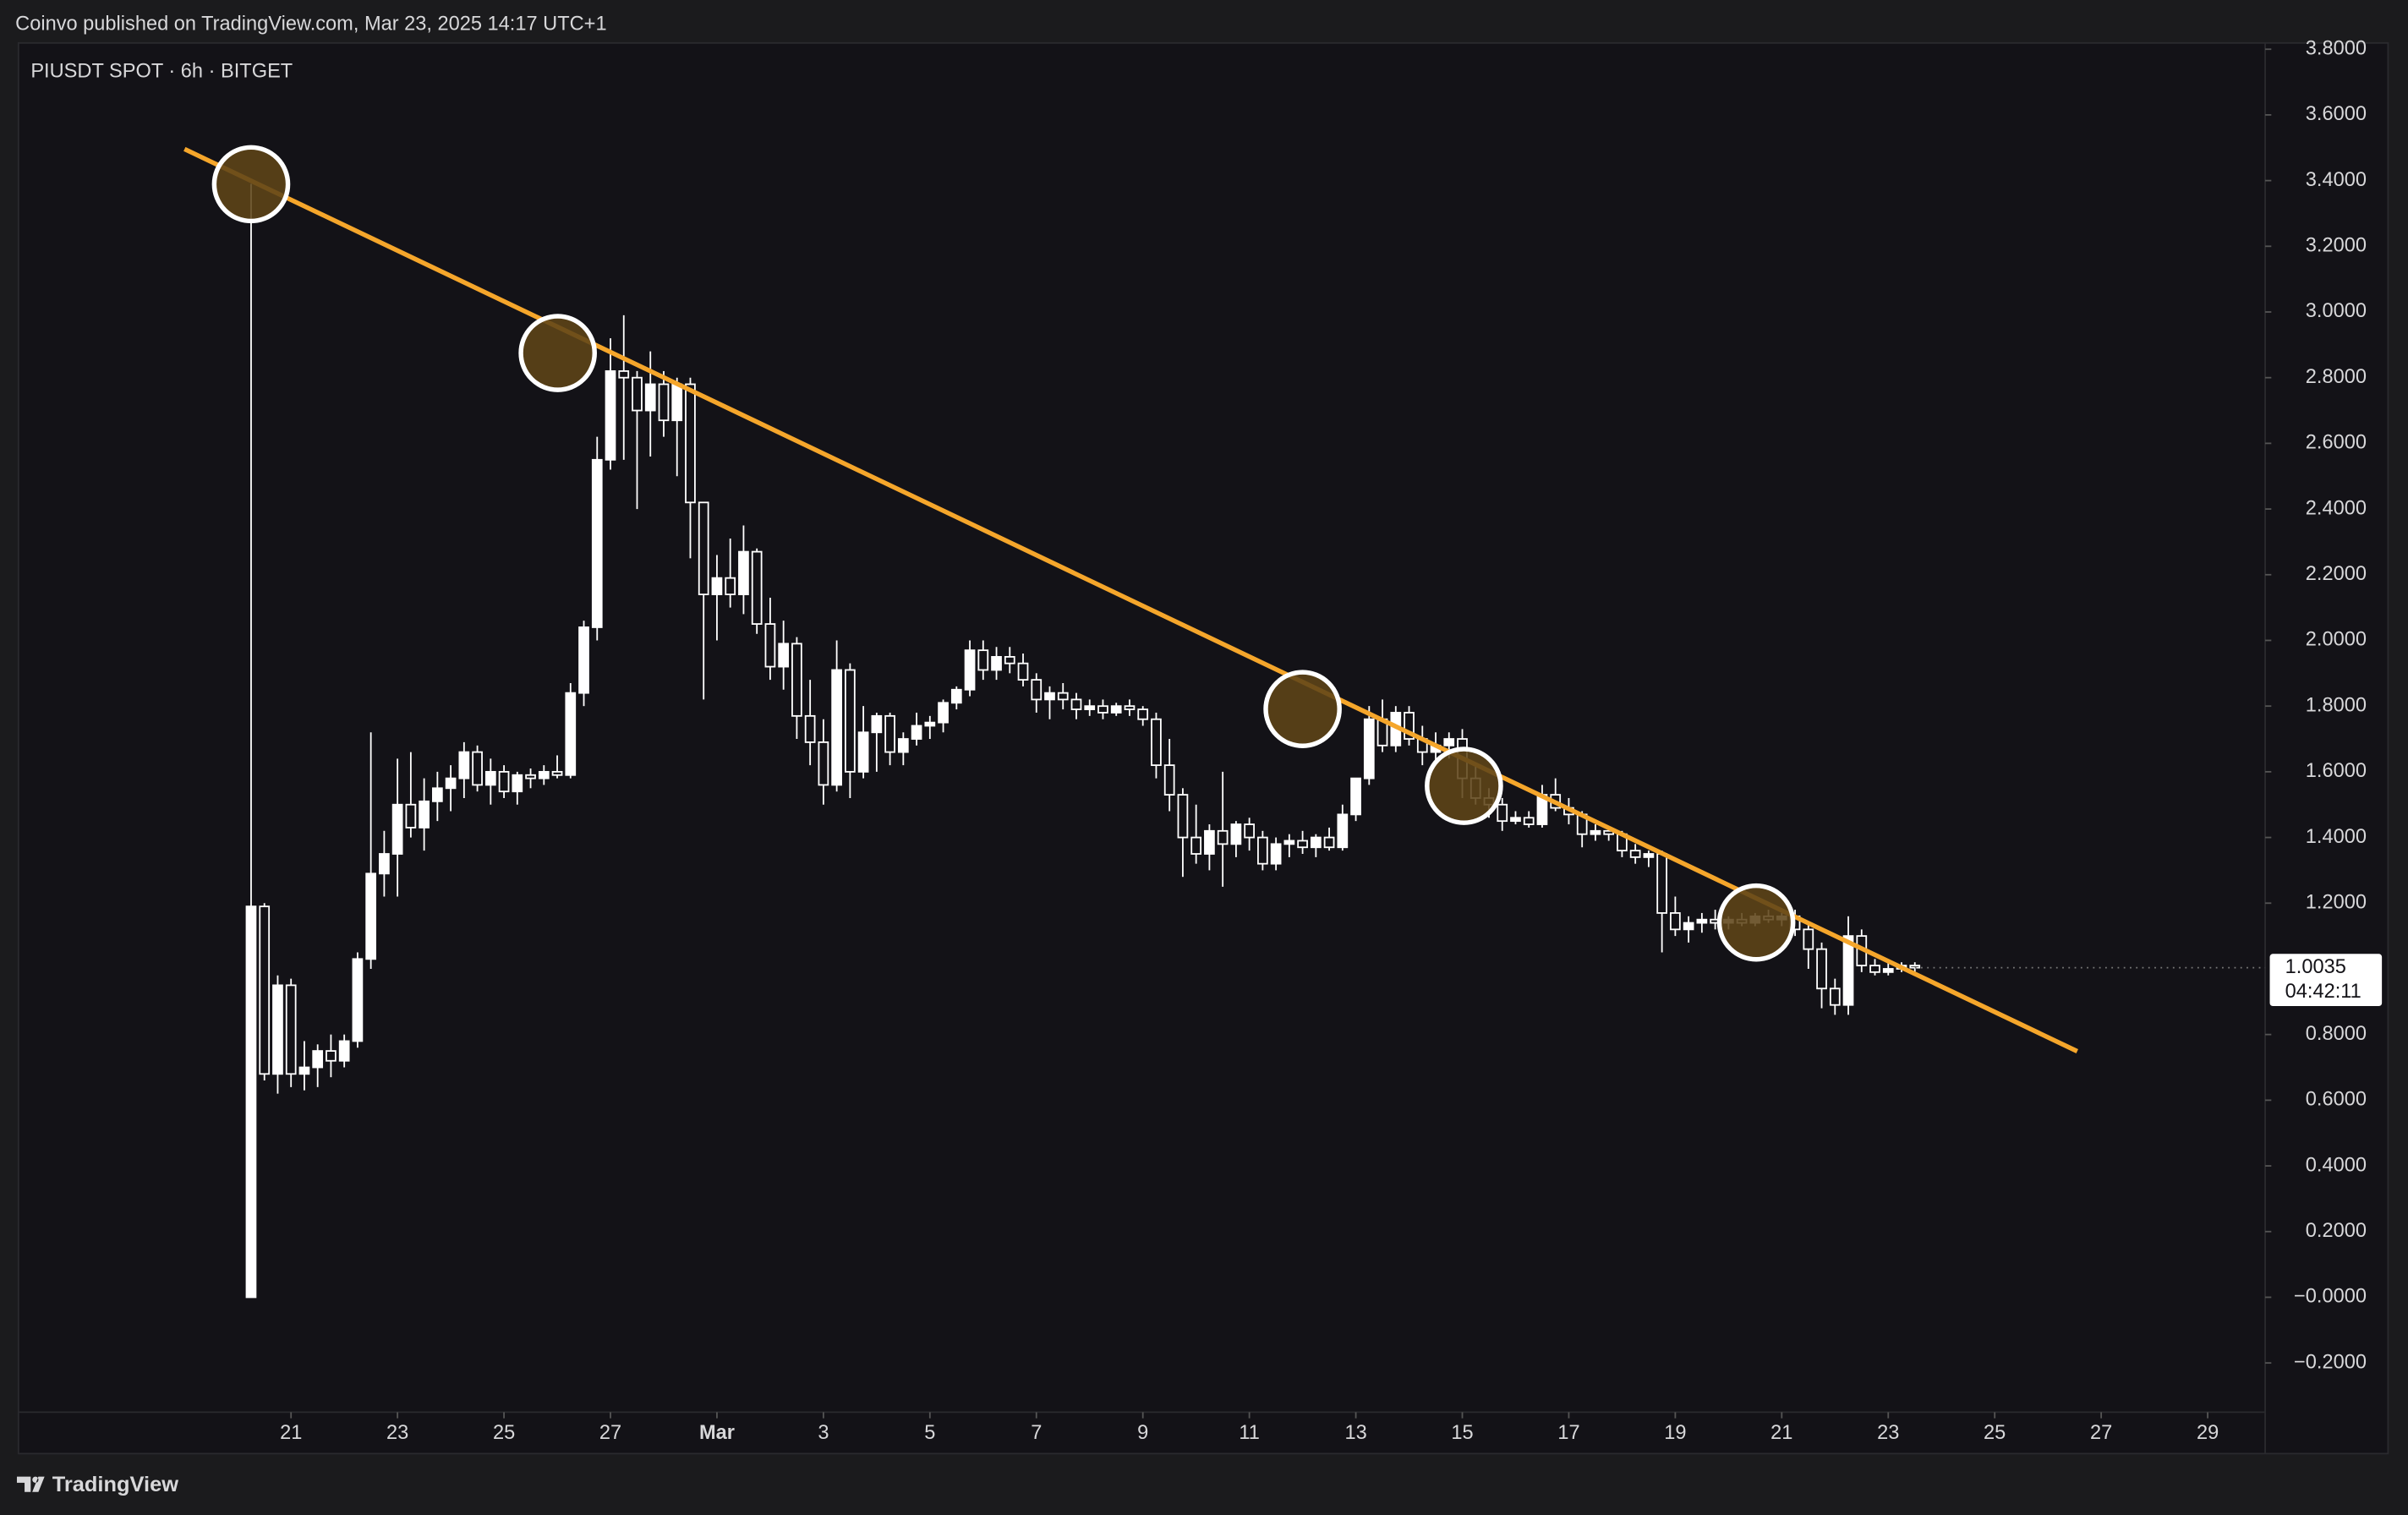  What do you see at coordinates (2336, 903) in the screenshot?
I see `y-tick-label: 1.2000` at bounding box center [2336, 903].